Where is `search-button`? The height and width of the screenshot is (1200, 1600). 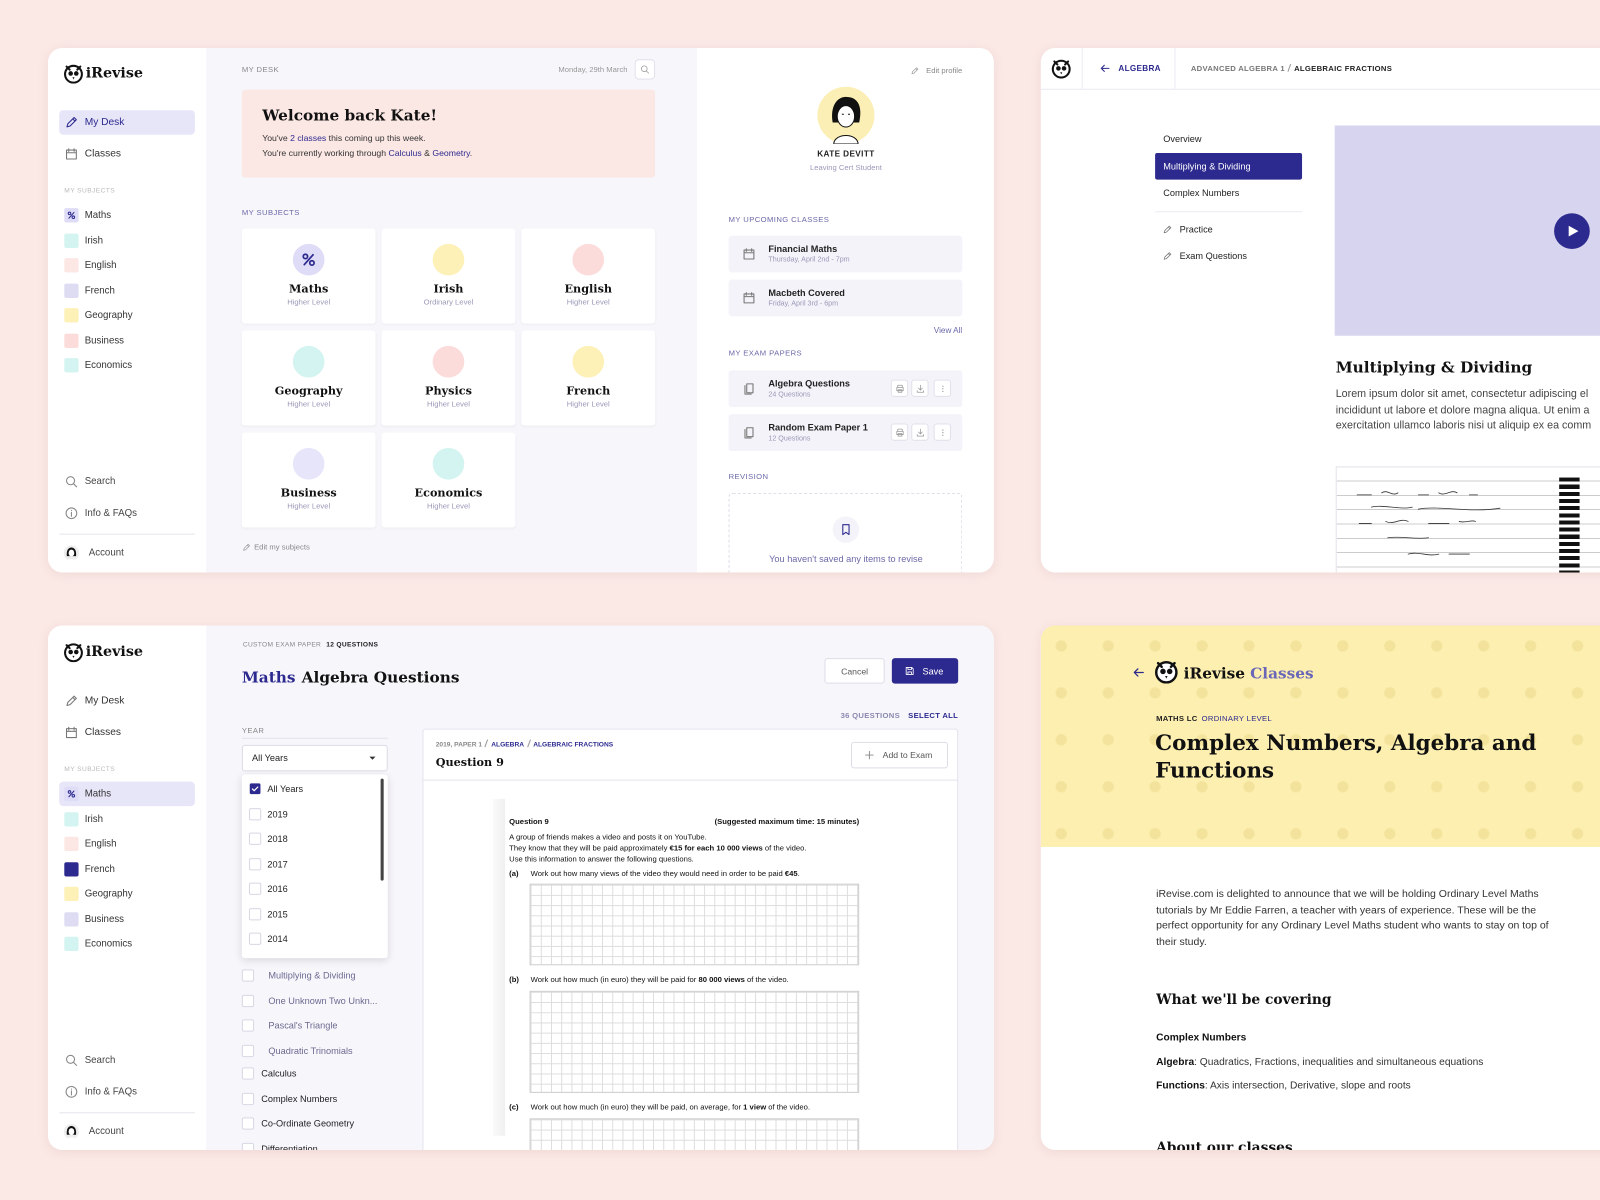 search-button is located at coordinates (645, 69).